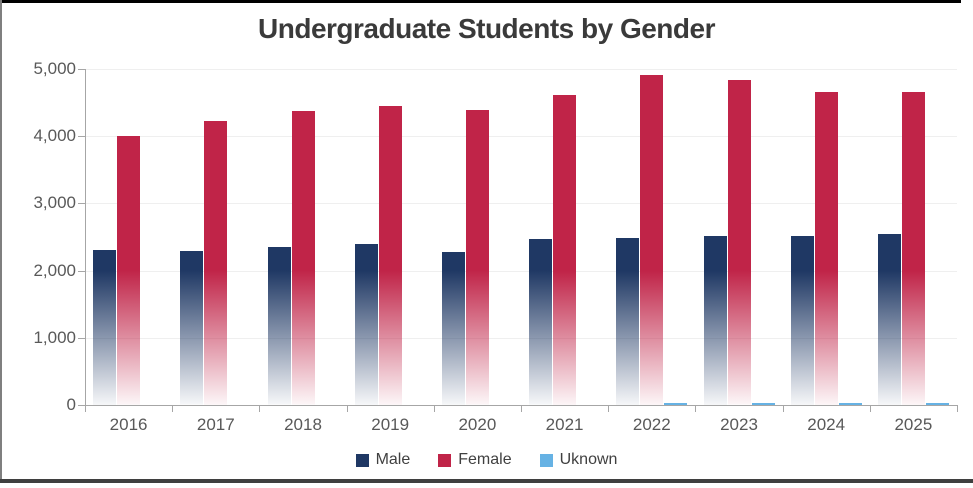 The width and height of the screenshot is (973, 488). What do you see at coordinates (937, 403) in the screenshot?
I see `bar-uknown-2025` at bounding box center [937, 403].